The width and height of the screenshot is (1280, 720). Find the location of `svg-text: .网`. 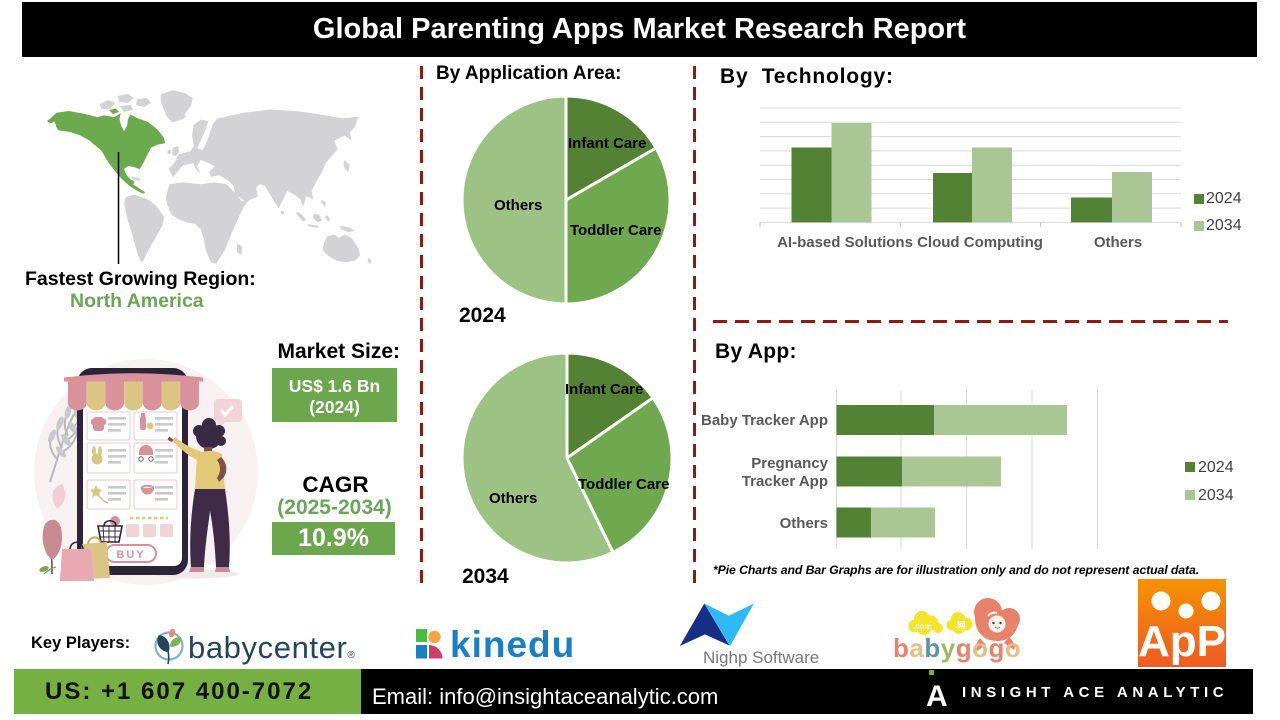

svg-text: .网 is located at coordinates (960, 625).